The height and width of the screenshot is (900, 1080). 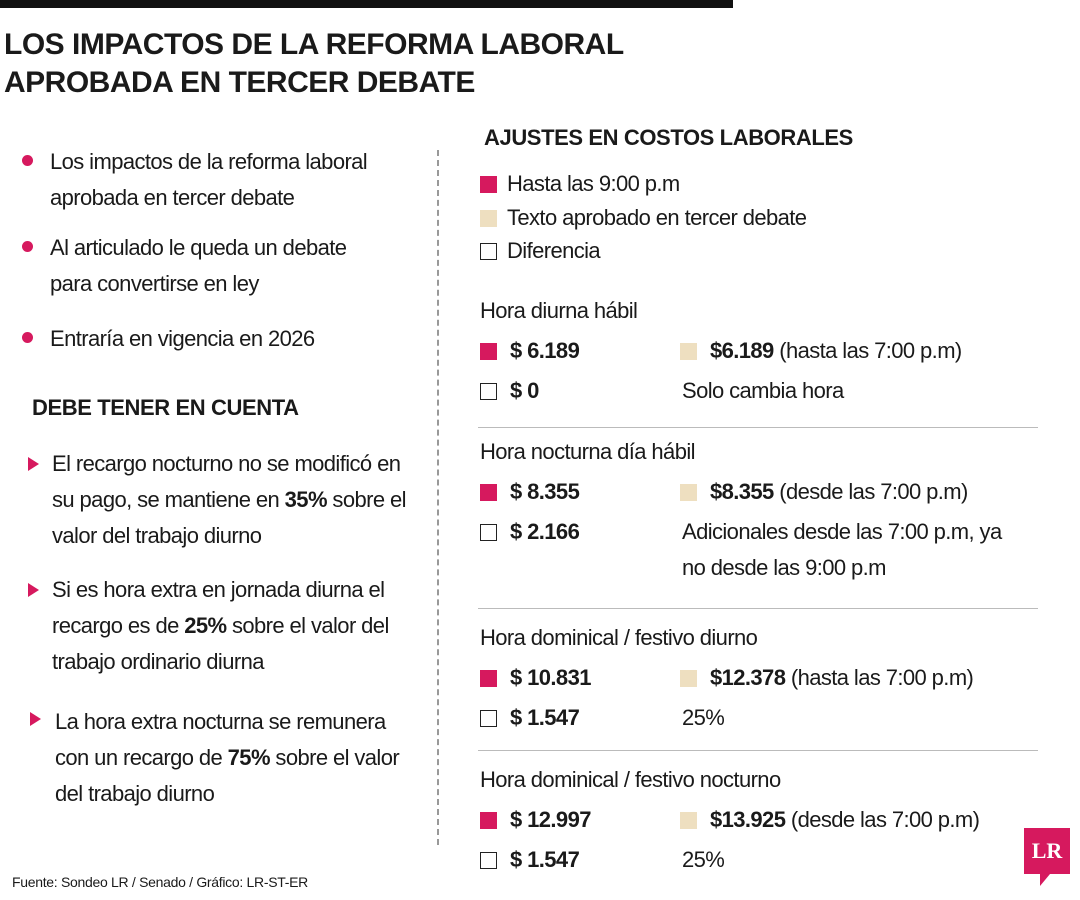 I want to click on approved: $12.378 (hasta las 7:00 p.m), so click(x=842, y=678).